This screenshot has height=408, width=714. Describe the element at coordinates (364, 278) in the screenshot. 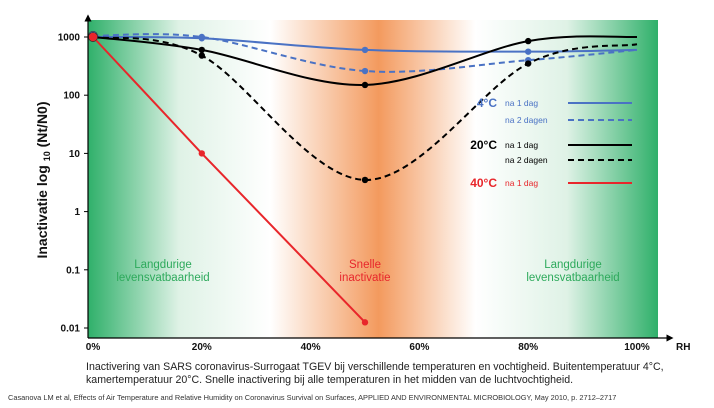

I see `zone-label-line2: inactivatie` at that location.